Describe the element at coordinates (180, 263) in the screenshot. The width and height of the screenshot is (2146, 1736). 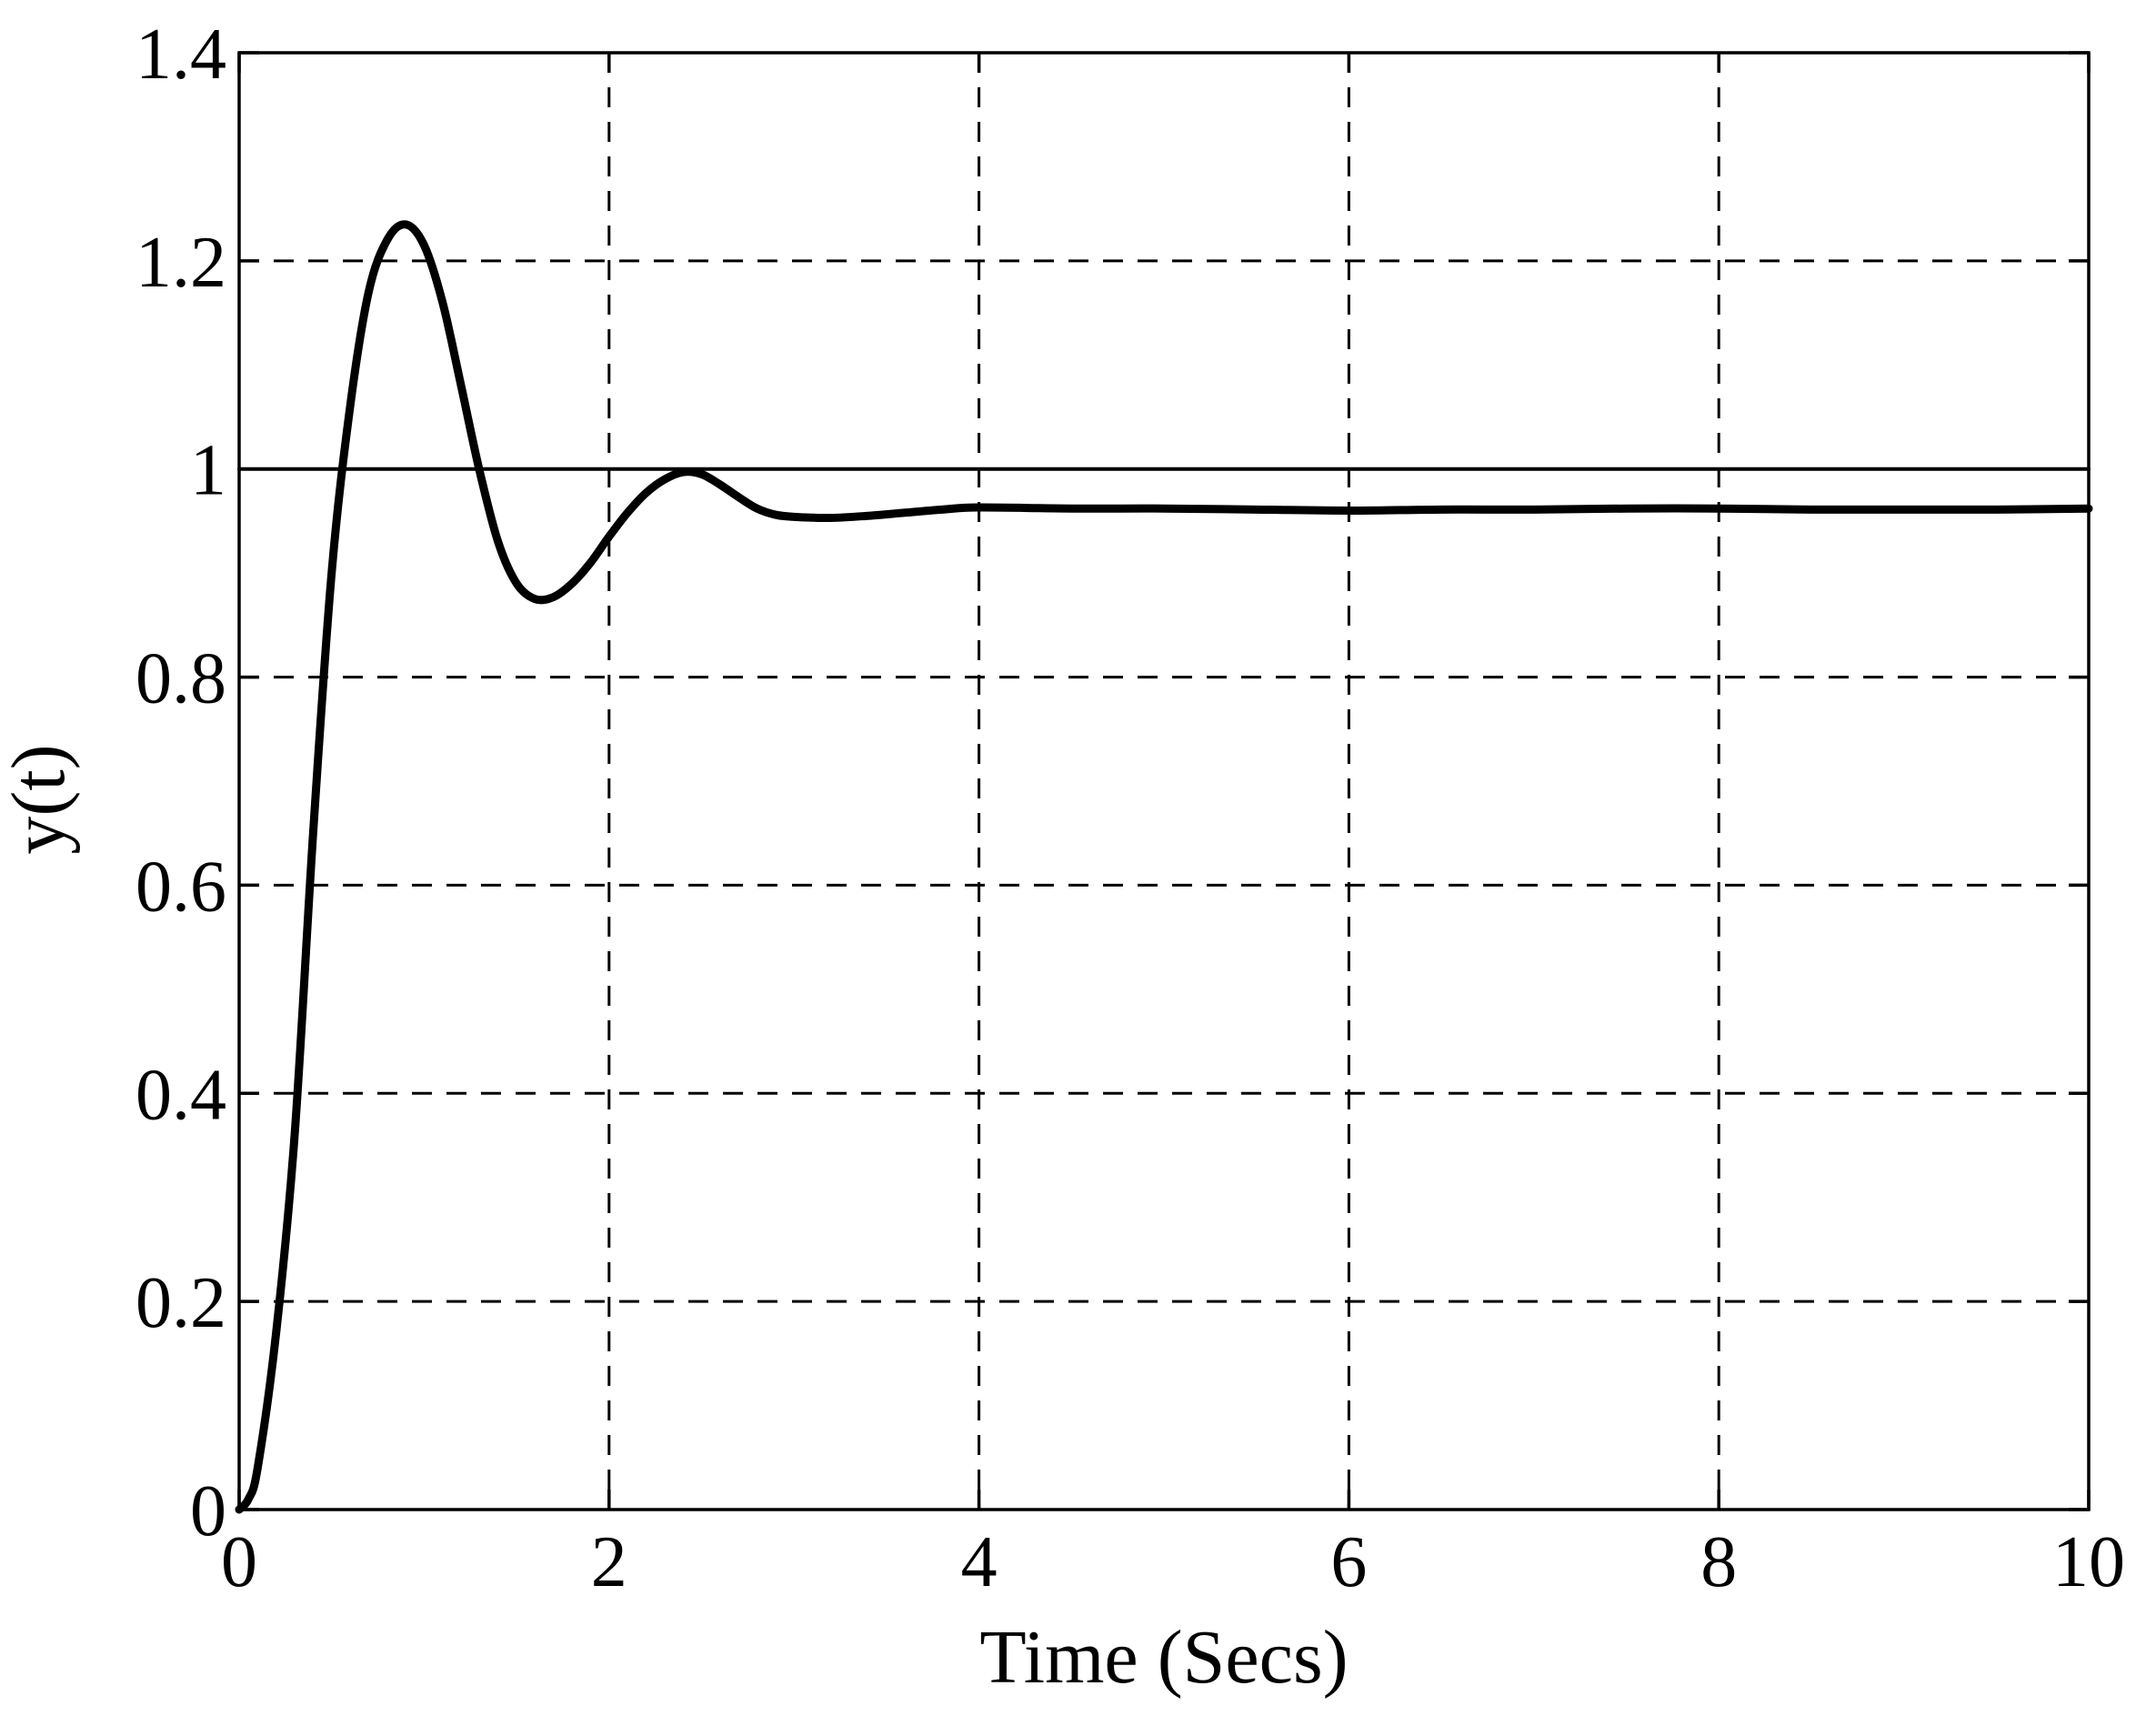
I see `y-tick-label: 1.2` at that location.